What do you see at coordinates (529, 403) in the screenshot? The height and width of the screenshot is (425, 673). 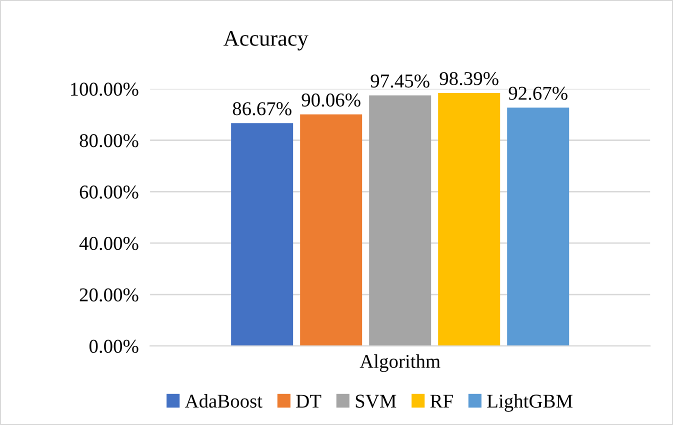 I see `legend-label: LightGBM` at bounding box center [529, 403].